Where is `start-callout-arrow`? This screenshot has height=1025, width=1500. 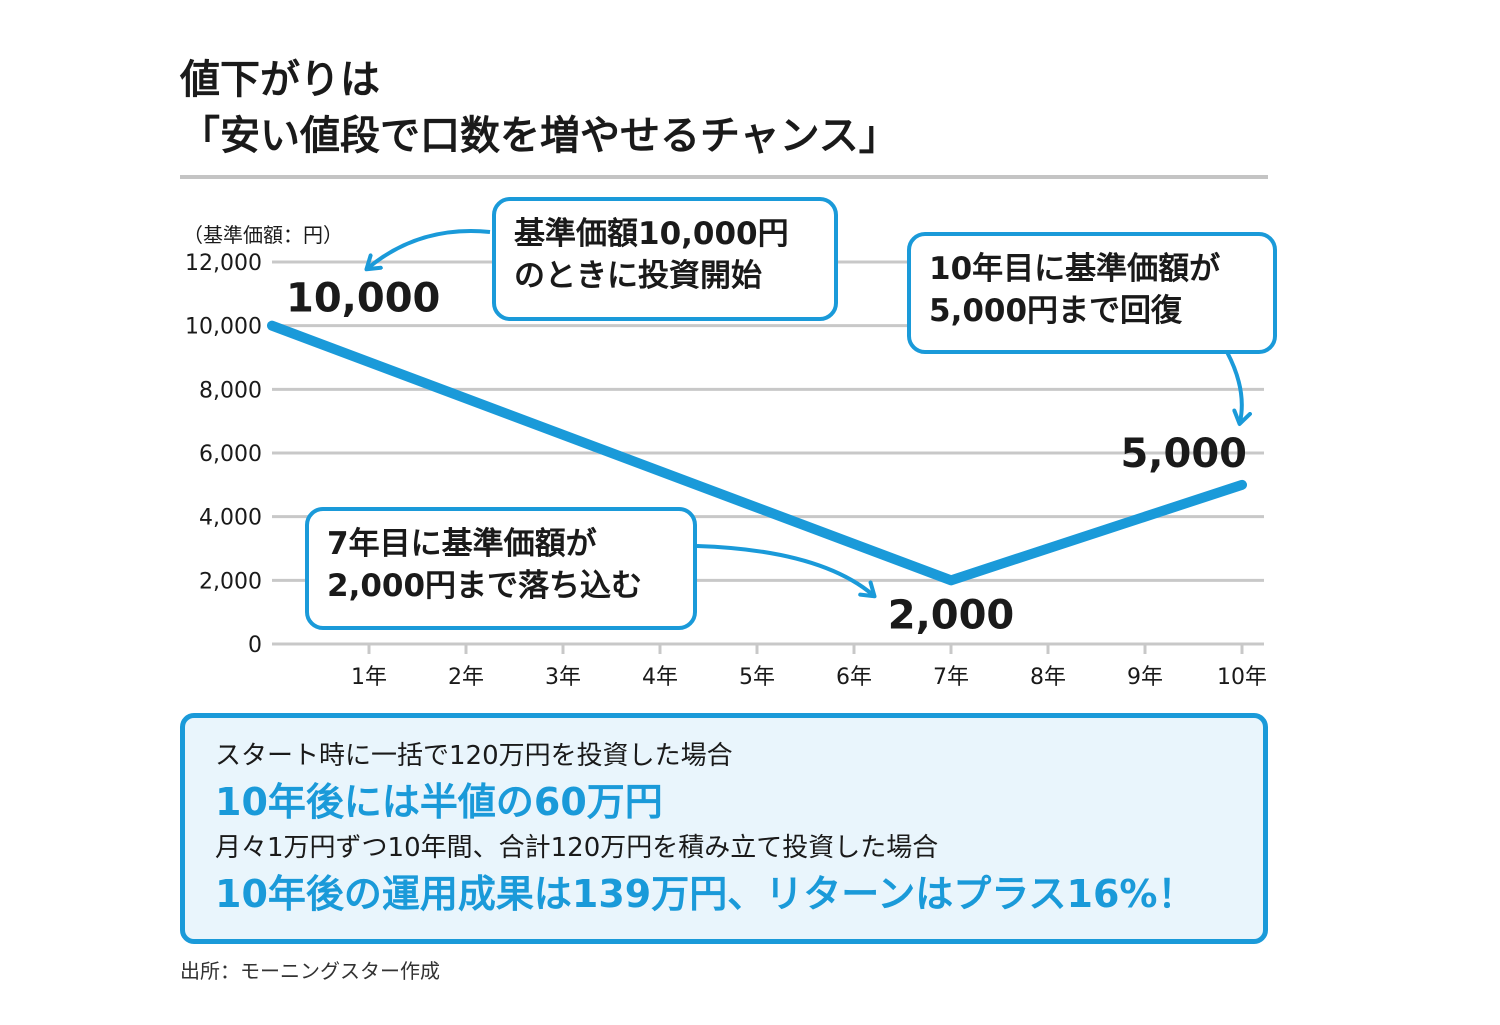
start-callout-arrow is located at coordinates (427, 250).